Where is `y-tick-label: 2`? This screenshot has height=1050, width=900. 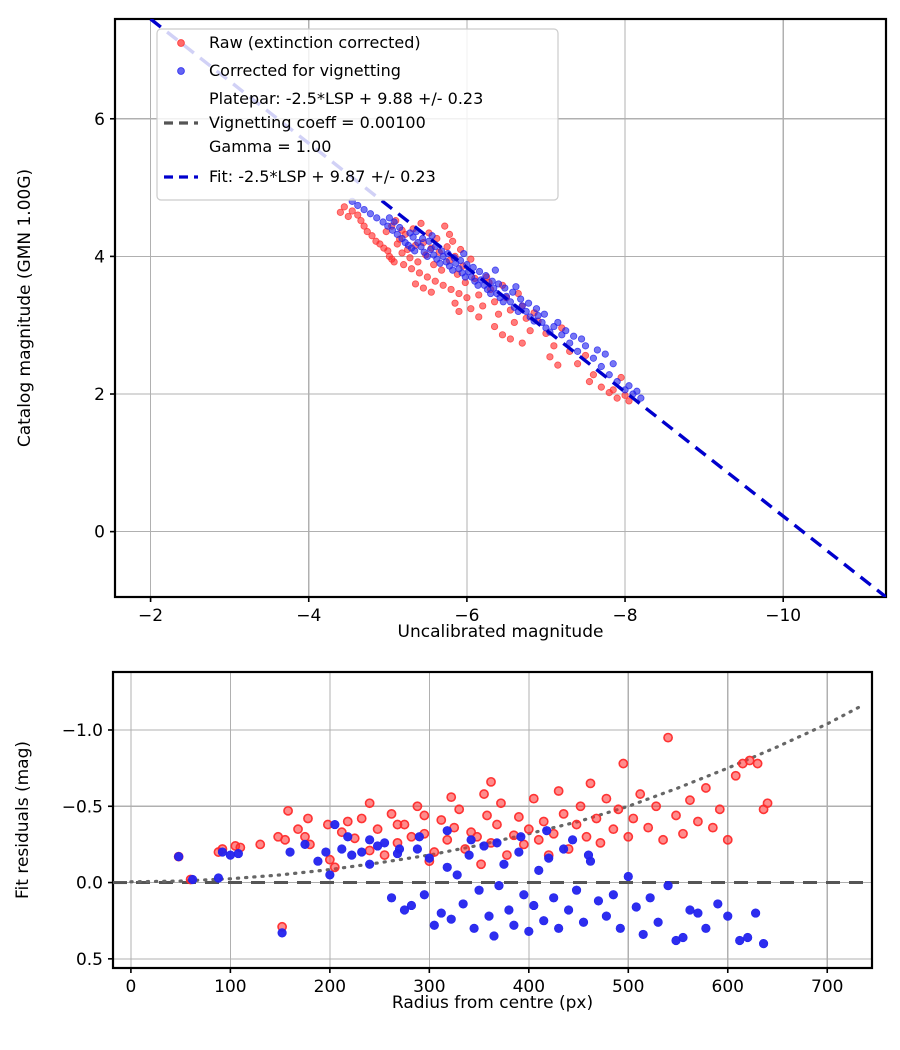 y-tick-label: 2 is located at coordinates (99, 395).